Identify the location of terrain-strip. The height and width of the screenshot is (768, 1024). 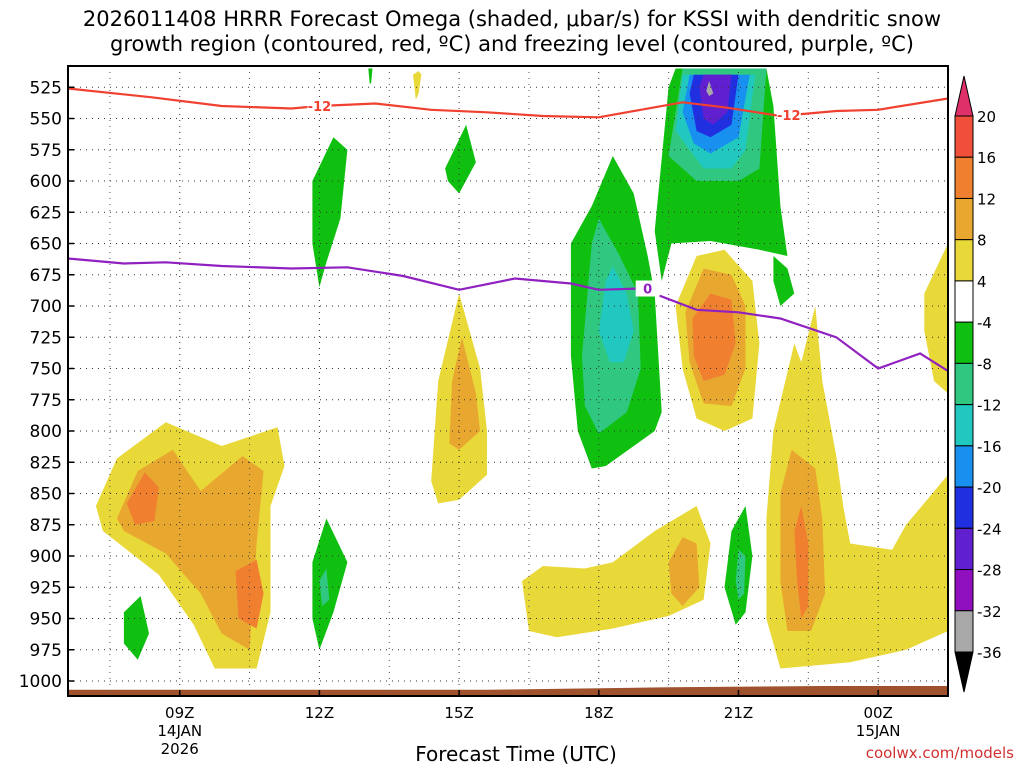
(508, 691).